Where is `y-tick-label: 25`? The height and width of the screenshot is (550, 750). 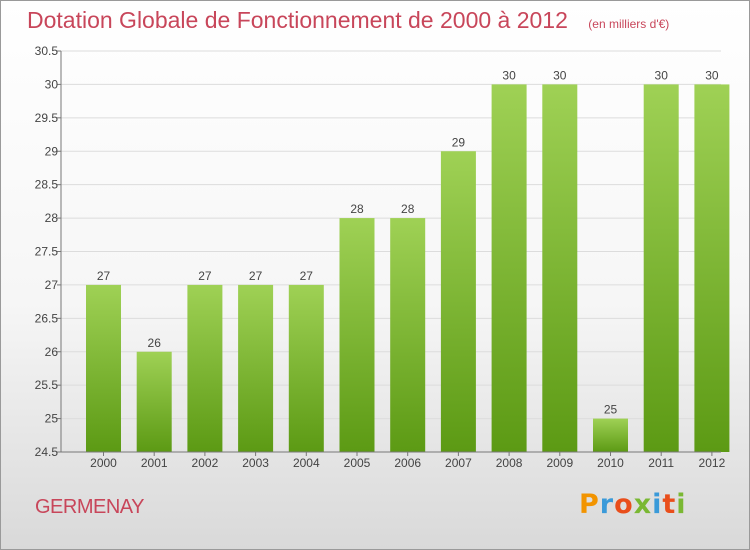
y-tick-label: 25 is located at coordinates (52, 419).